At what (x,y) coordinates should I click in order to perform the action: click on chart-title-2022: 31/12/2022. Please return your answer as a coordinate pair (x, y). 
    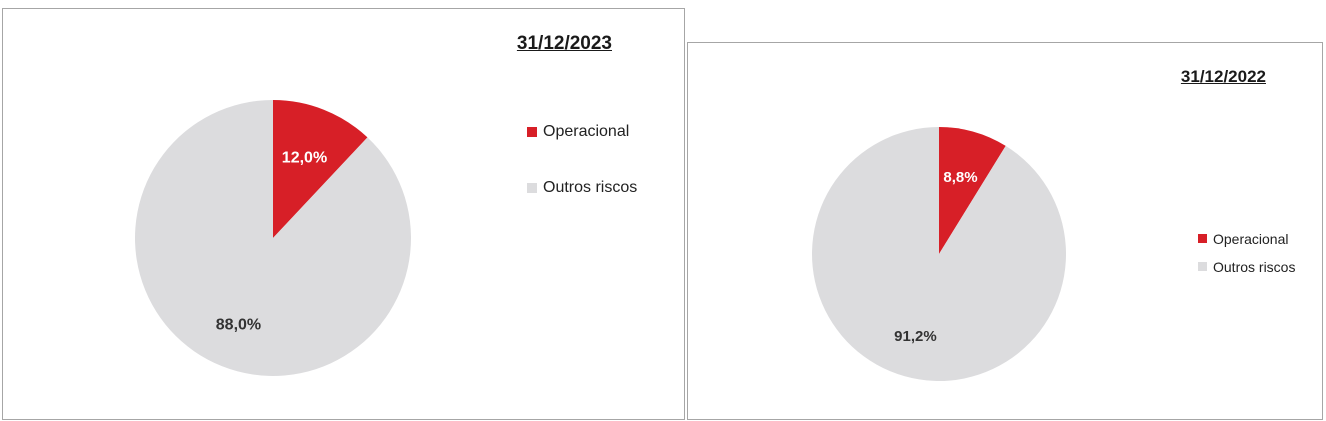
    Looking at the image, I should click on (1223, 76).